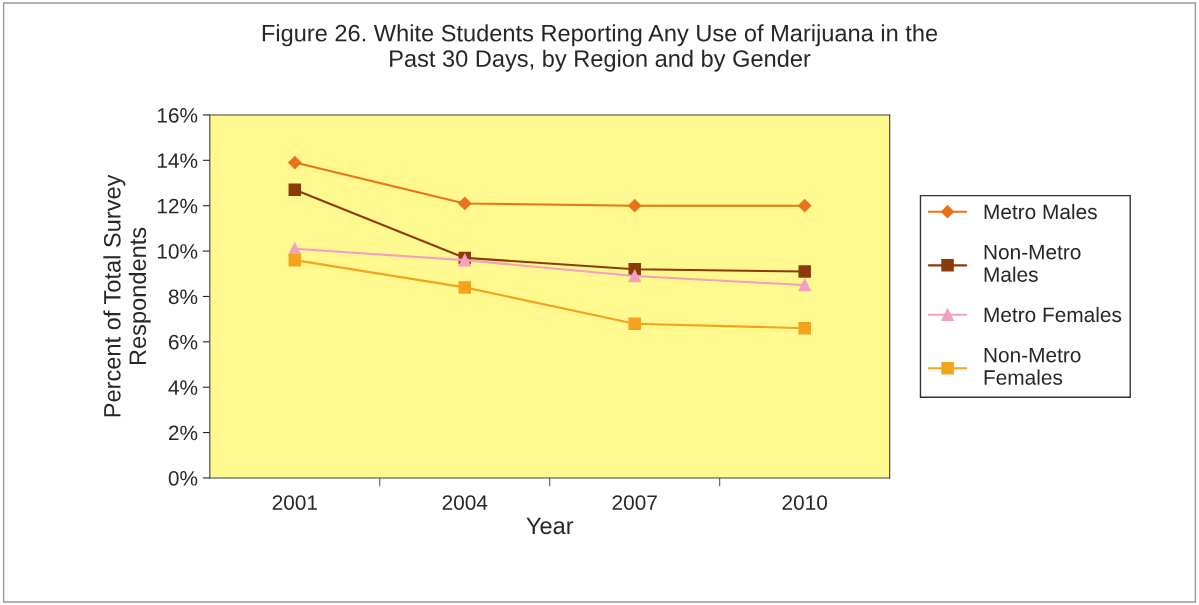 The width and height of the screenshot is (1199, 605). Describe the element at coordinates (183, 478) in the screenshot. I see `y-tick-label: 0%` at that location.